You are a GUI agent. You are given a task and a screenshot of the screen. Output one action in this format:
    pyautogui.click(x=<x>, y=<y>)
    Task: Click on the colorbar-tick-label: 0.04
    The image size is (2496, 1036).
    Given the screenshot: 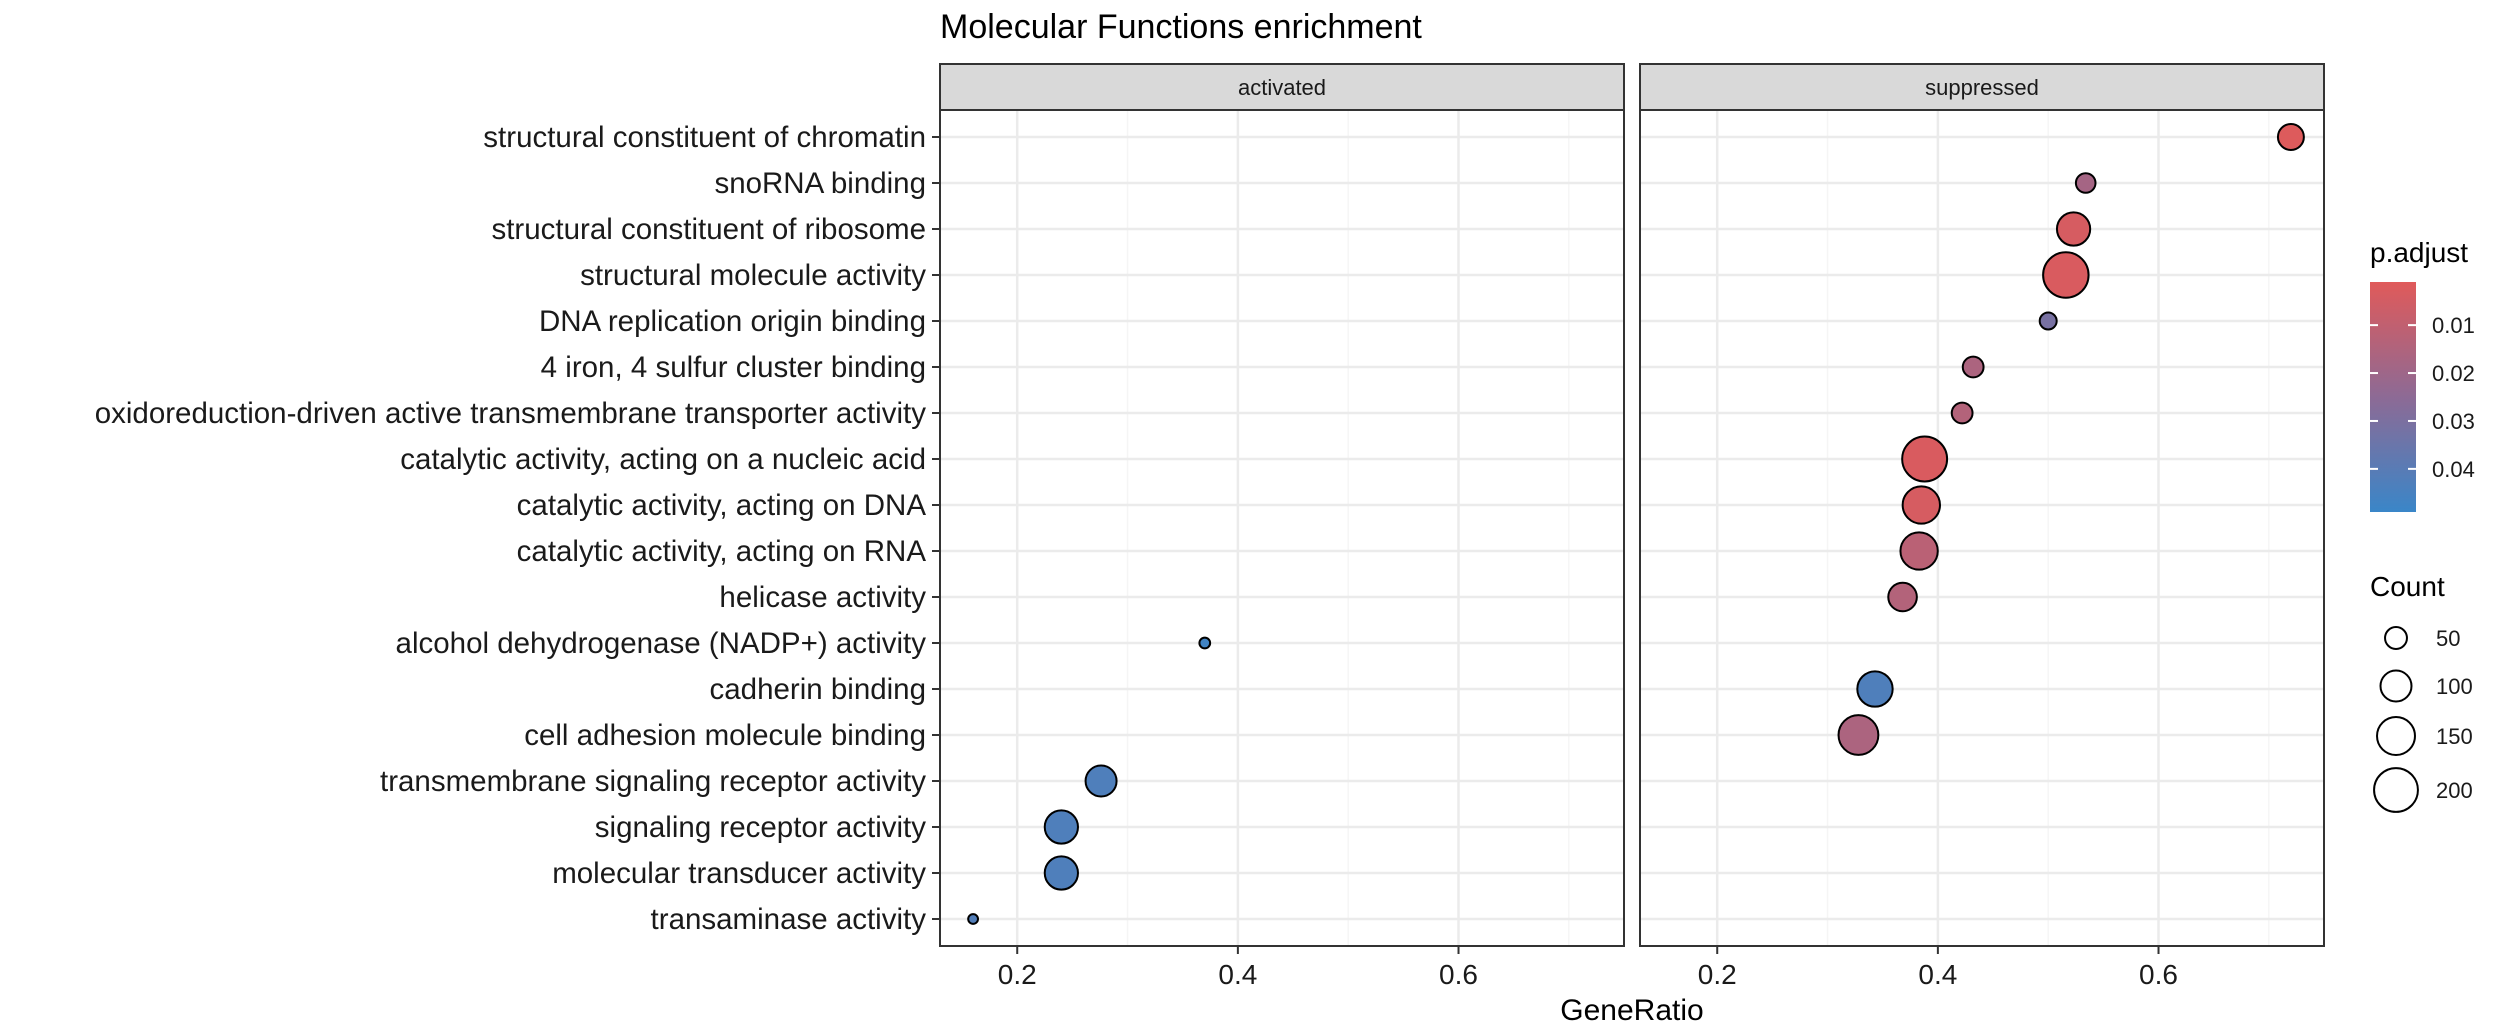 What is the action you would take?
    pyautogui.click(x=2453, y=469)
    